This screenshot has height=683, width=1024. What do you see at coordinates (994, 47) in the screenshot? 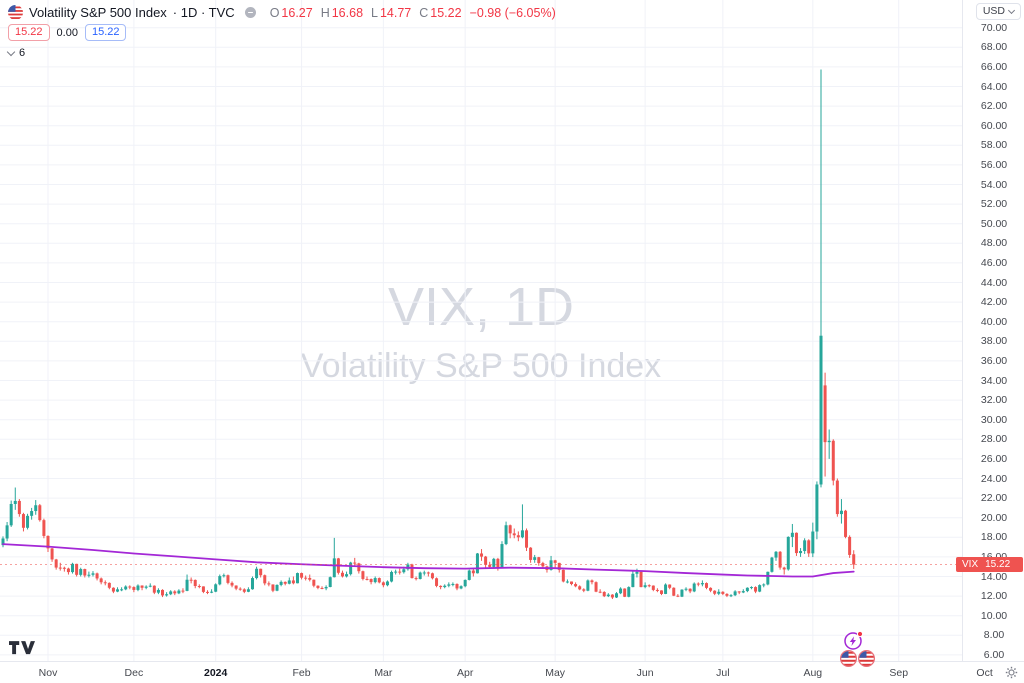
I see `price-tick-label: 68.00` at bounding box center [994, 47].